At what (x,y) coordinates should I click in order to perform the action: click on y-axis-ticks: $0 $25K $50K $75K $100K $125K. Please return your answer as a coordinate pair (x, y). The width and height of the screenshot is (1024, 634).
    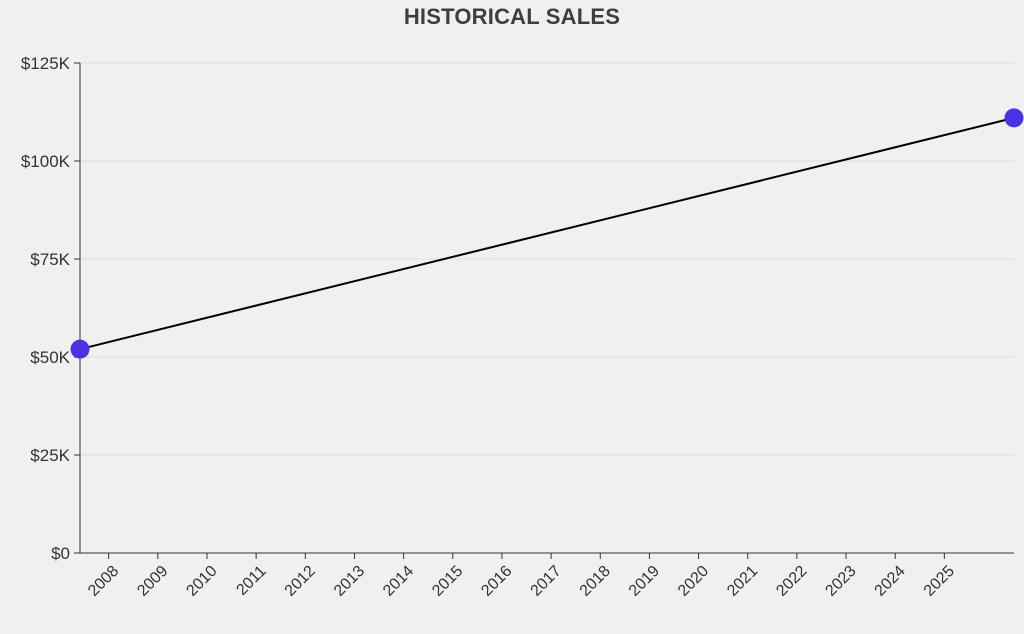
    Looking at the image, I should click on (50, 308).